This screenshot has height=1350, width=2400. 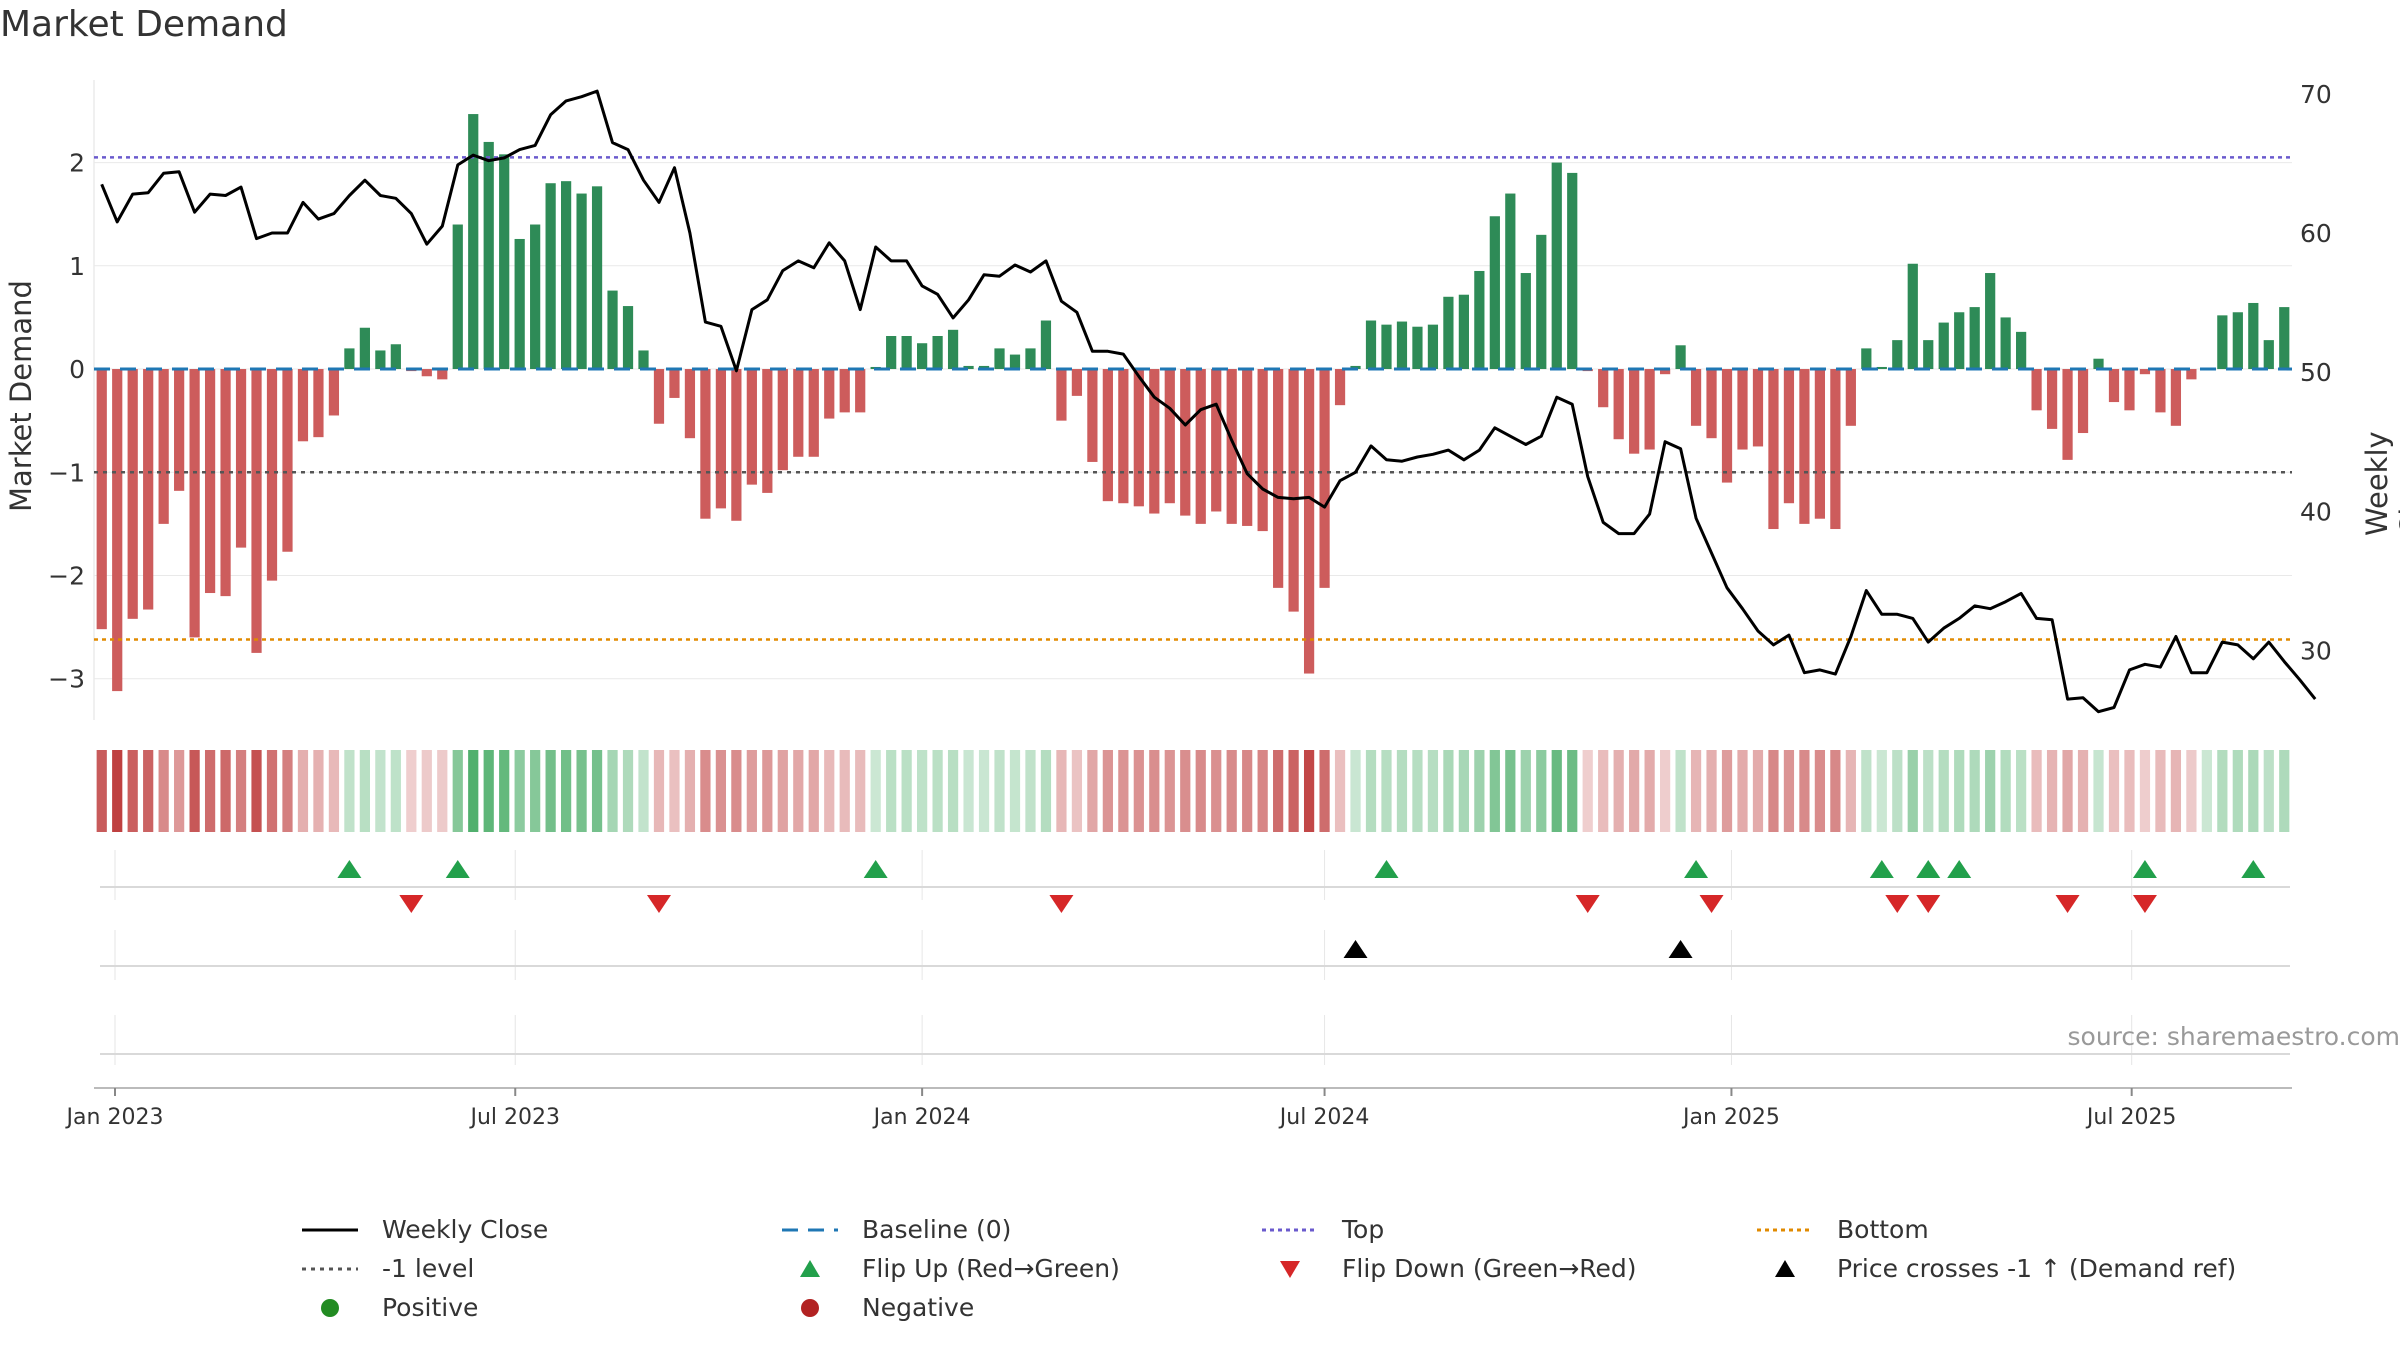 I want to click on legend-dot-negative, so click(x=810, y=1307).